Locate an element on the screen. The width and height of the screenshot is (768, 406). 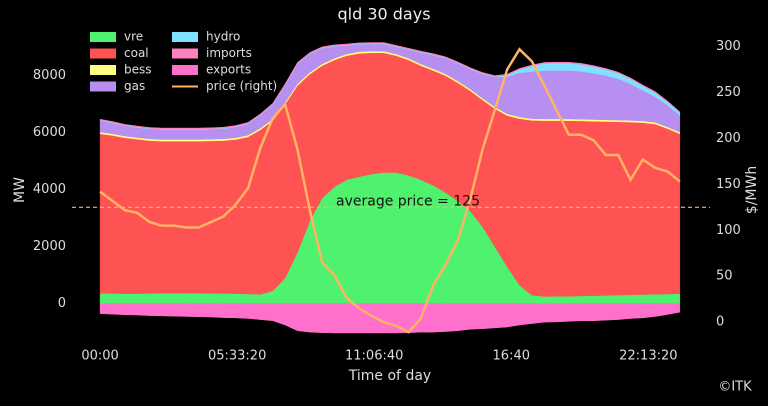
legend-label: bess is located at coordinates (138, 70).